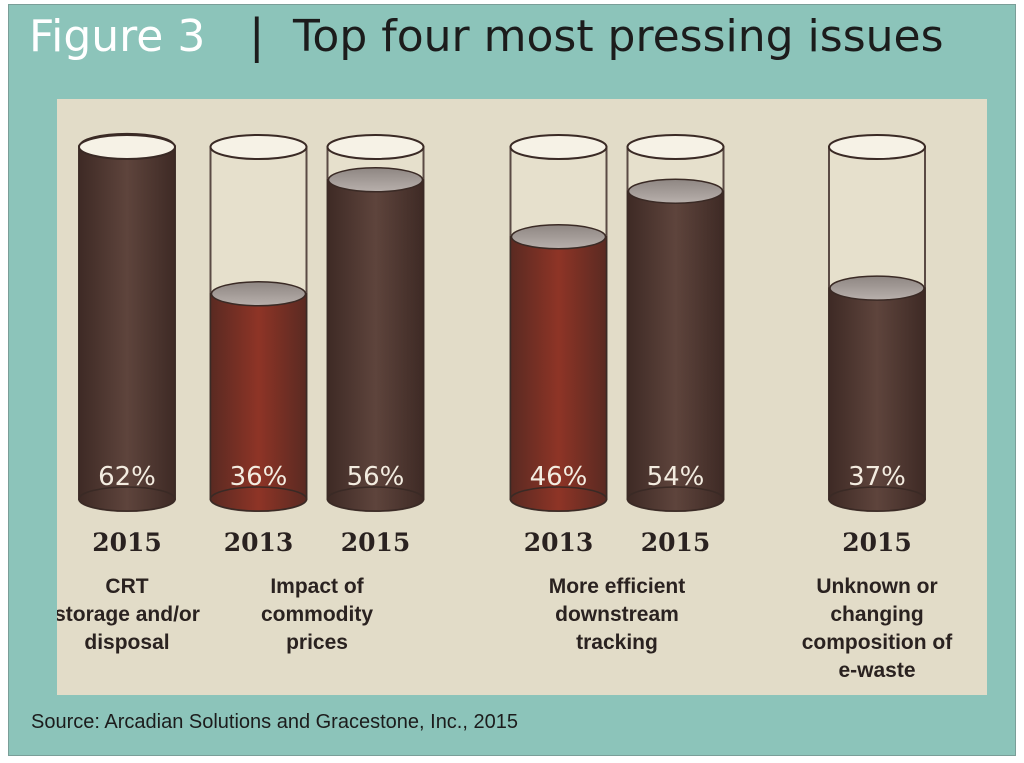 The height and width of the screenshot is (763, 1024). I want to click on data-label: 37%, so click(877, 477).